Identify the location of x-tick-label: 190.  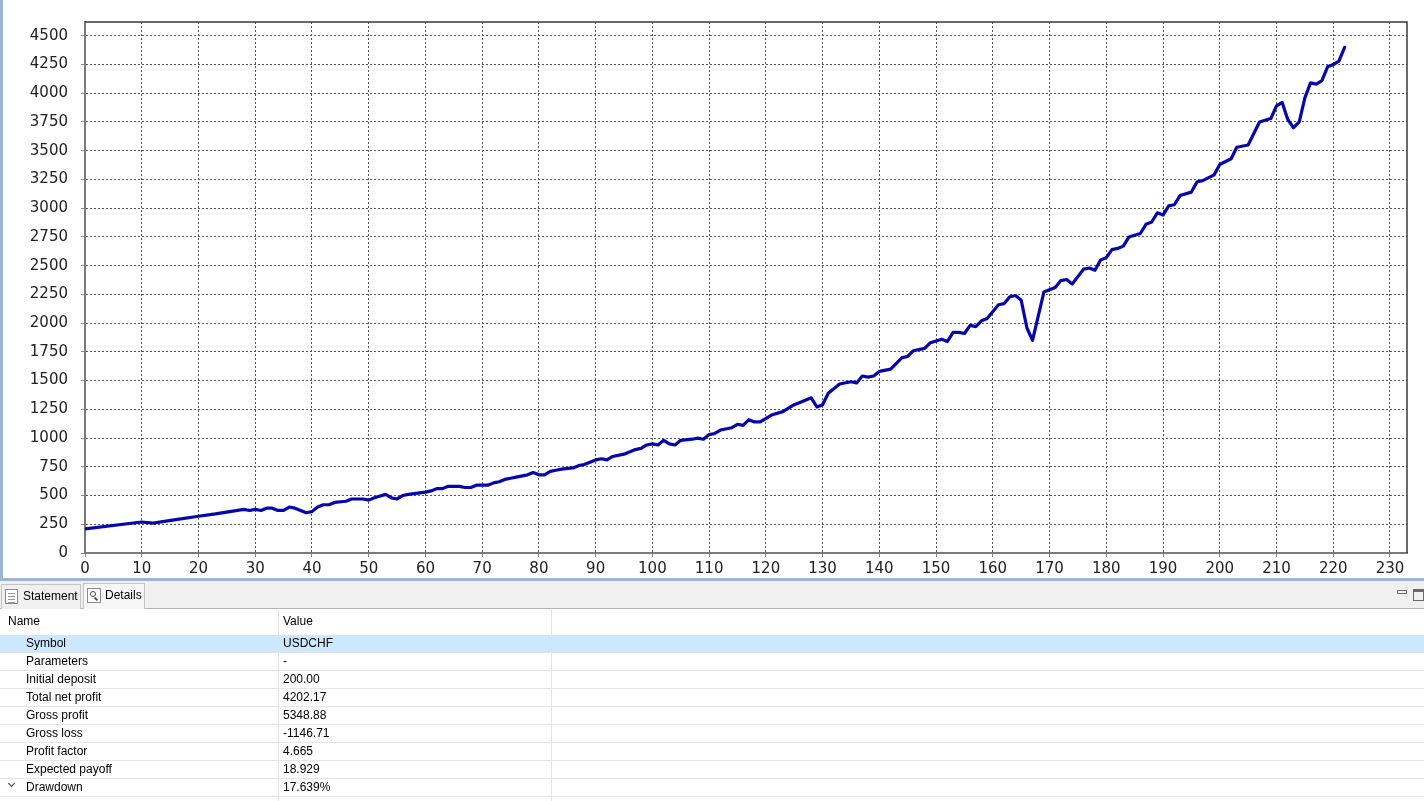
(1163, 567).